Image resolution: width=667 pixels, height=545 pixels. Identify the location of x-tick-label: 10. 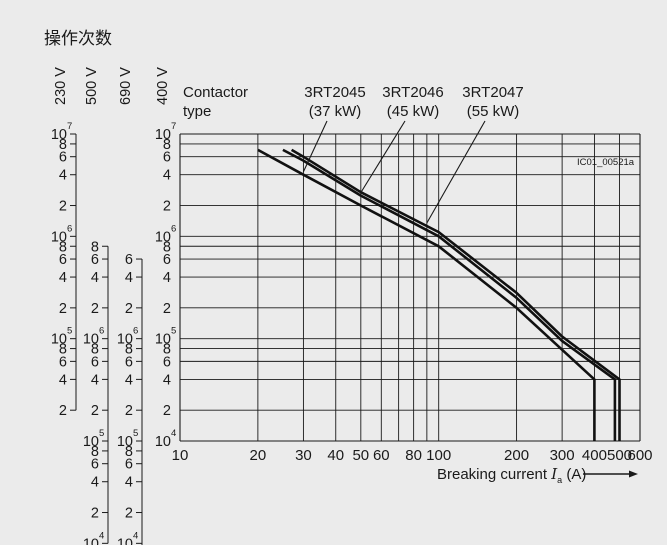
(180, 455).